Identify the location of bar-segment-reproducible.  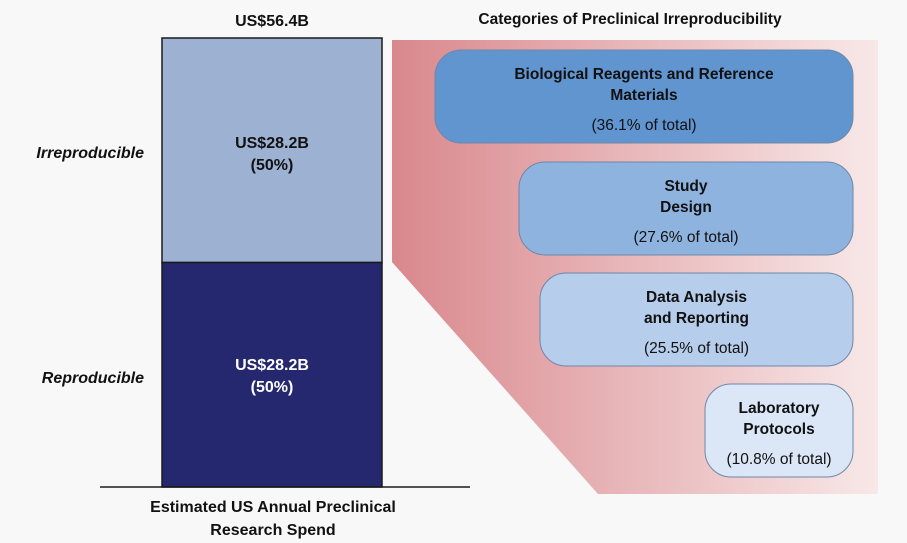
(272, 374).